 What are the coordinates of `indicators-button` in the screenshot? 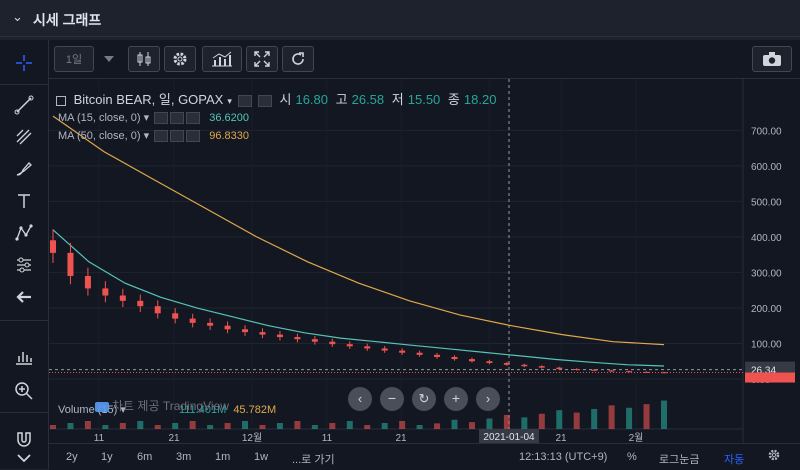 It's located at (222, 59).